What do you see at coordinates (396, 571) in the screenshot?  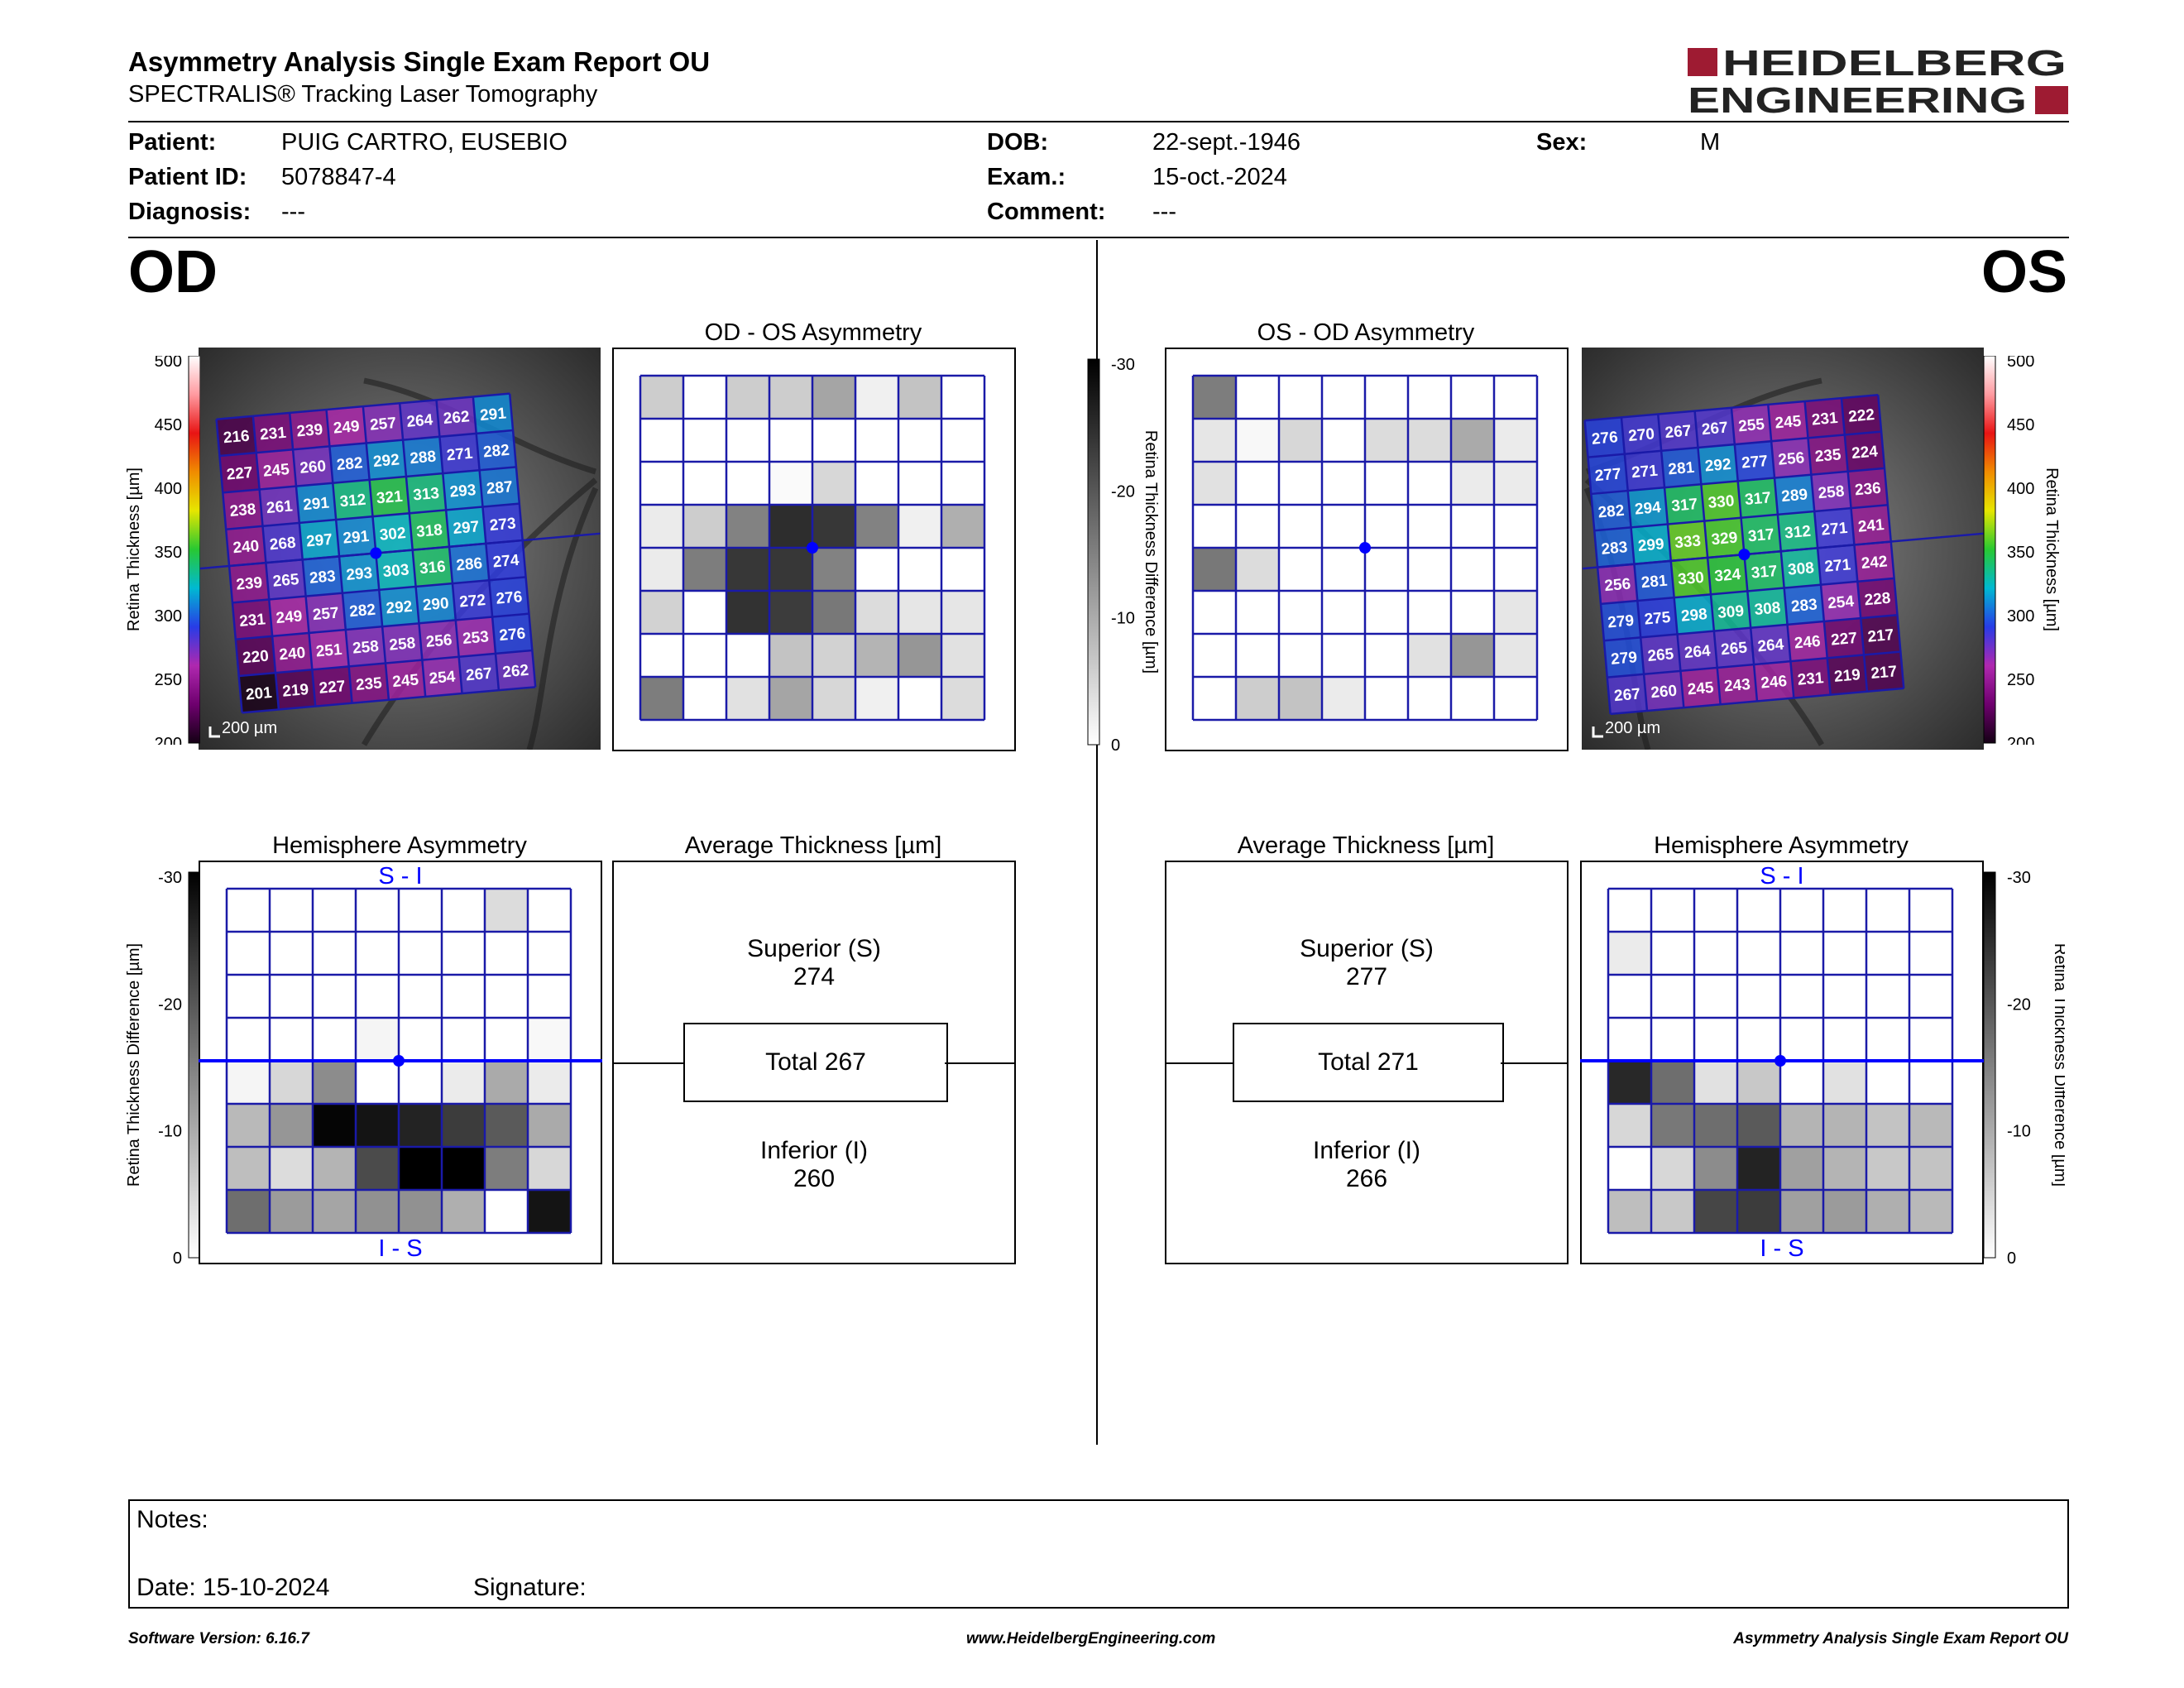 I see `thickness-value: 303` at bounding box center [396, 571].